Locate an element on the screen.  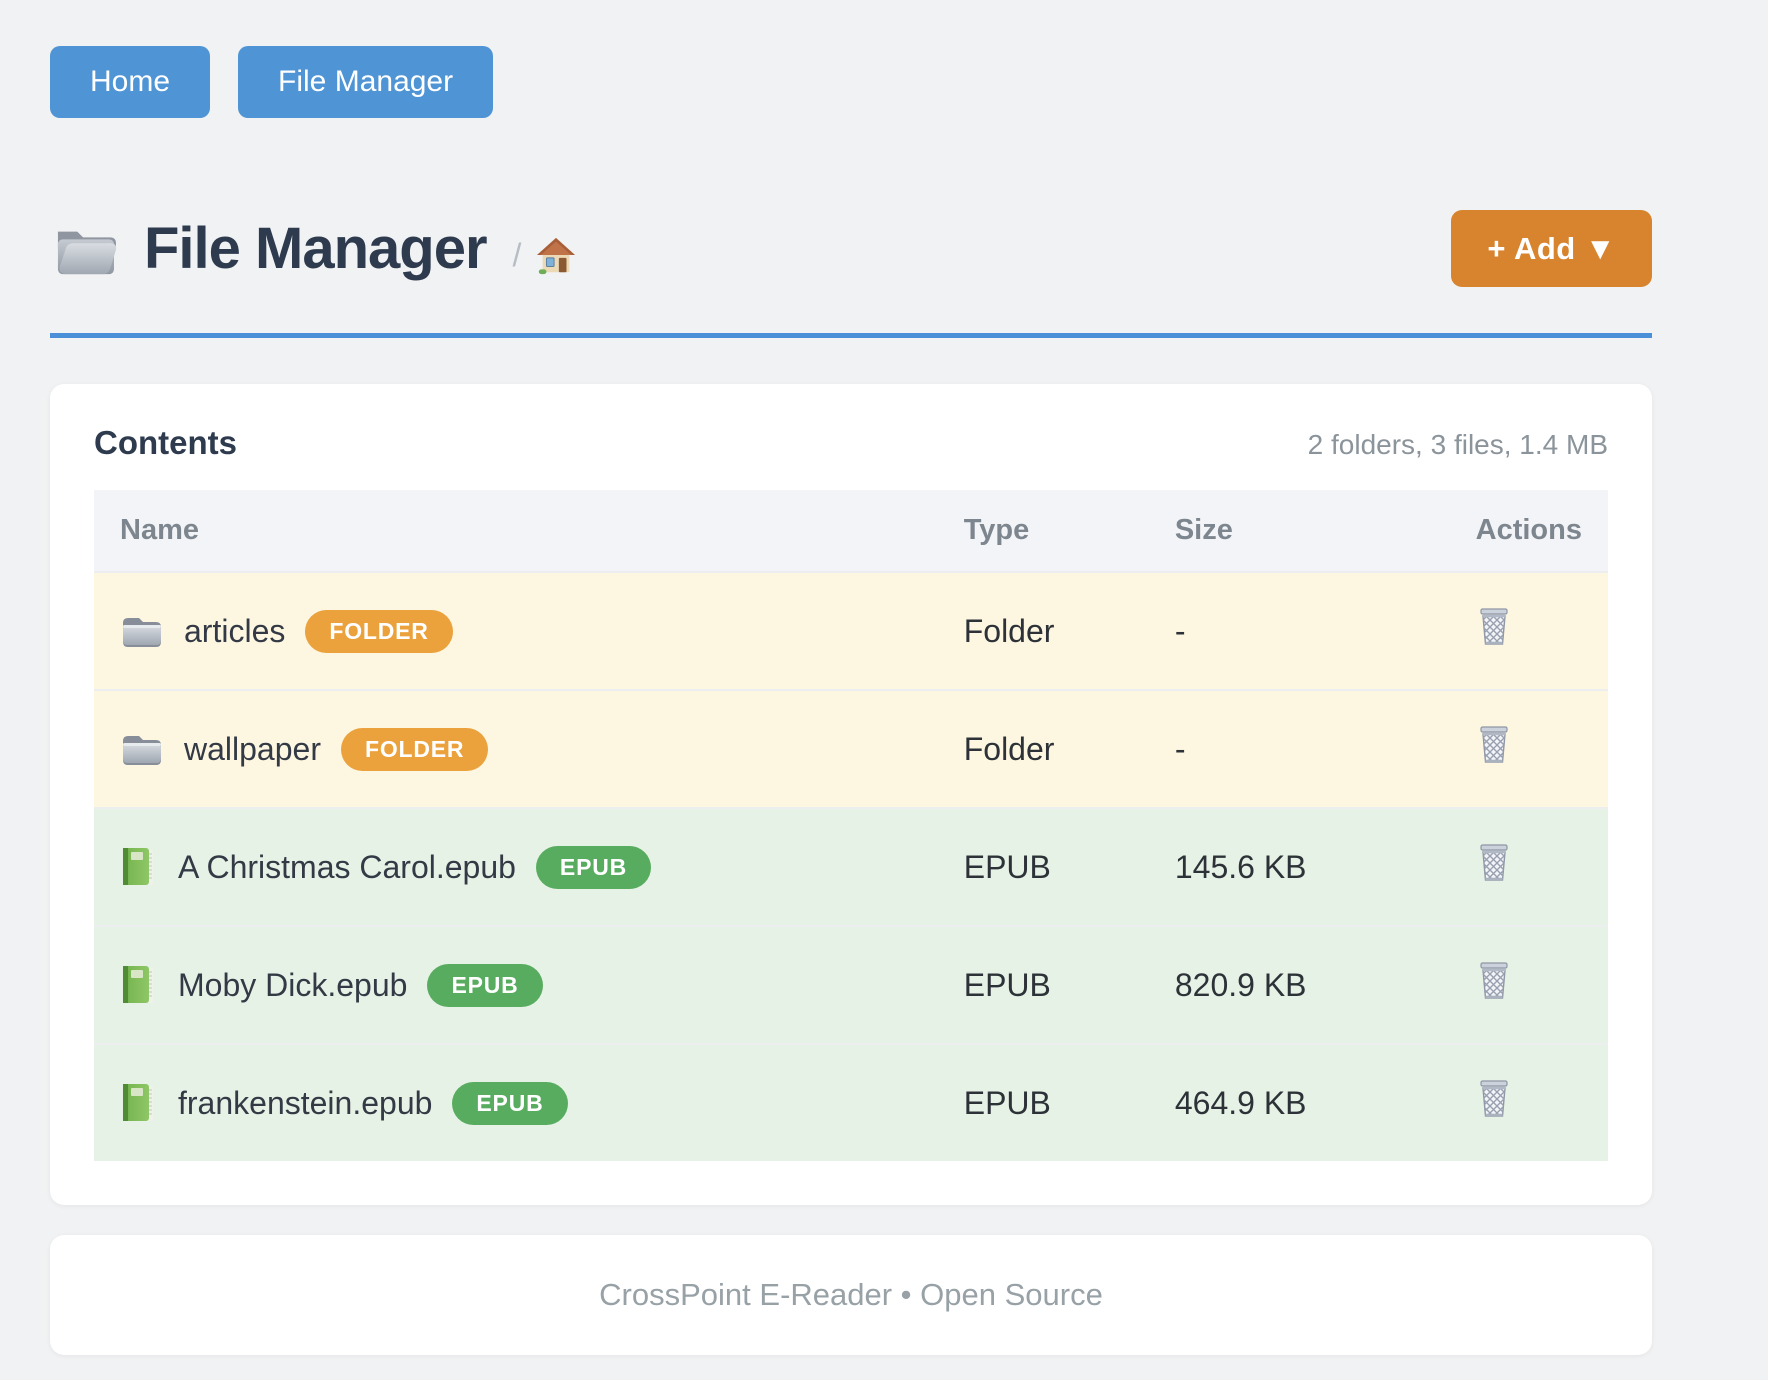
page-title-text: File Manager is located at coordinates (316, 248).